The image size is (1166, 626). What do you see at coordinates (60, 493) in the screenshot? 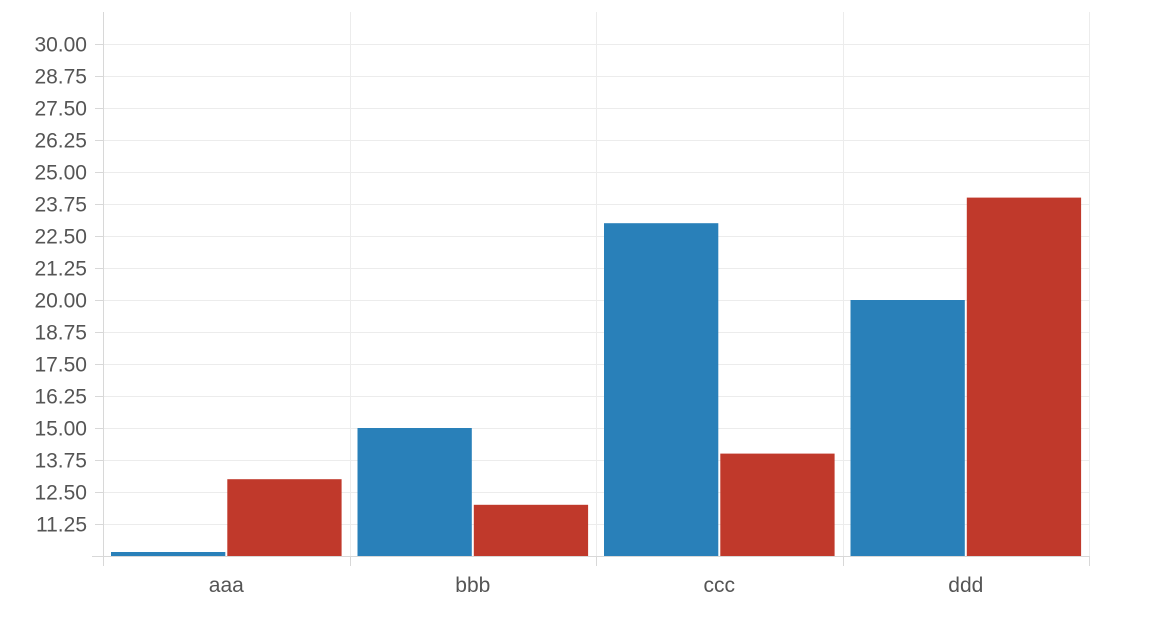
I see `y-tick-label: 12.50` at bounding box center [60, 493].